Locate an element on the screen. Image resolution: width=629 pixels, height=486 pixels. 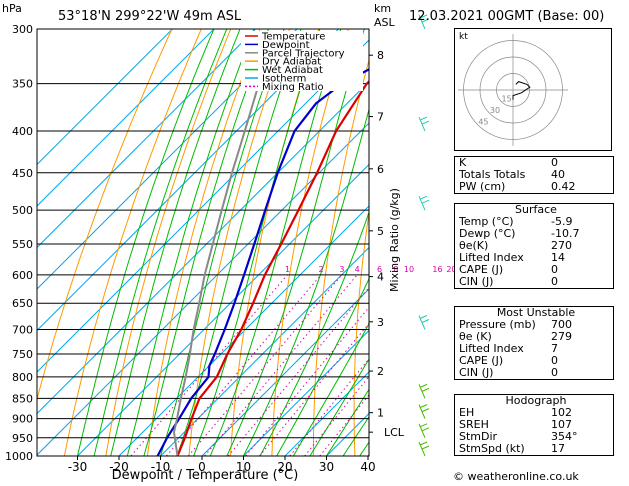
hodograph-line is located at coordinates (521, 90).